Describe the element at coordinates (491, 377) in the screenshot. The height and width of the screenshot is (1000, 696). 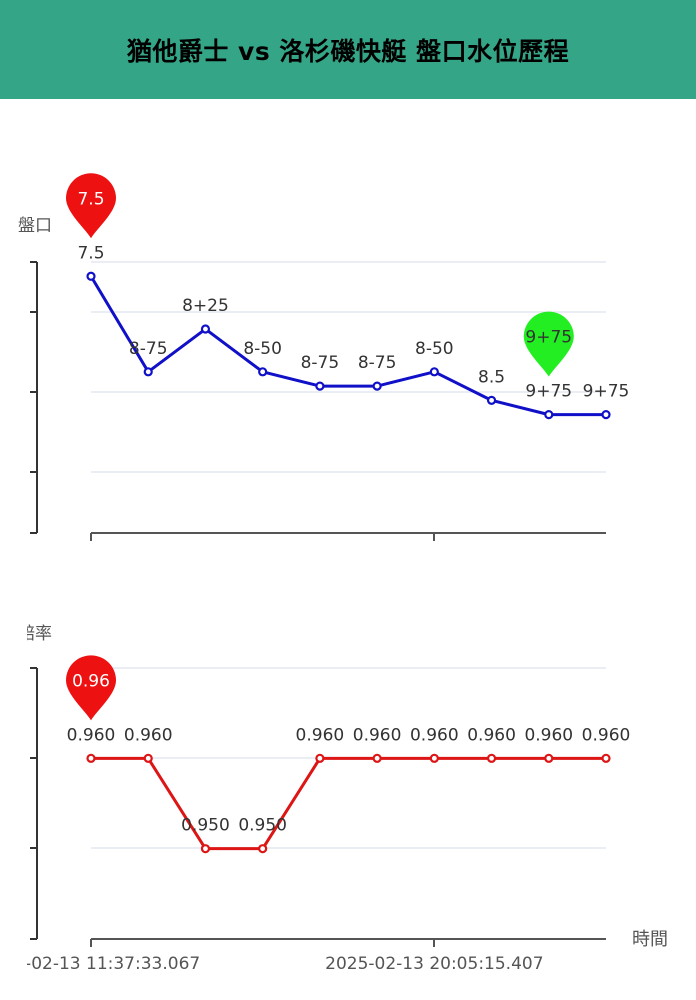
I see `data-label: 8.5` at that location.